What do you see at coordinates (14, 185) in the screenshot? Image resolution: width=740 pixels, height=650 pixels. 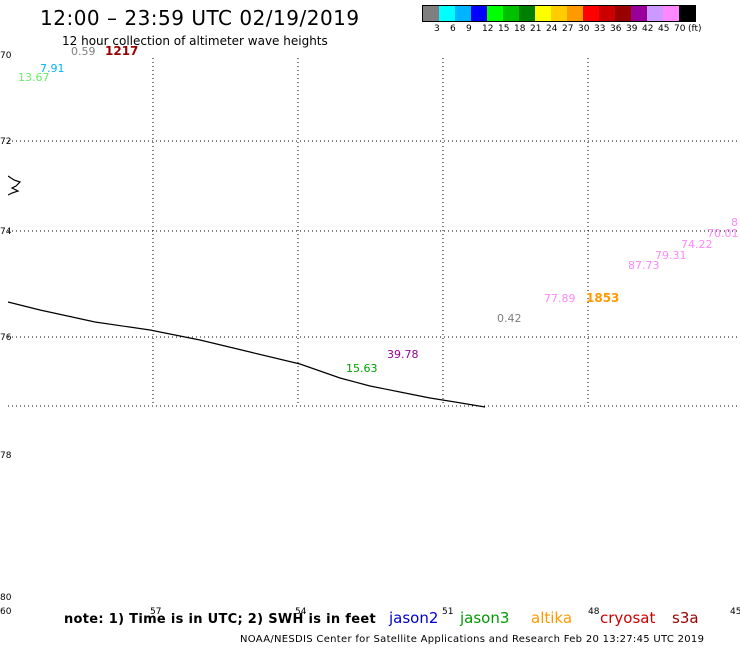 I see `island-outline` at bounding box center [14, 185].